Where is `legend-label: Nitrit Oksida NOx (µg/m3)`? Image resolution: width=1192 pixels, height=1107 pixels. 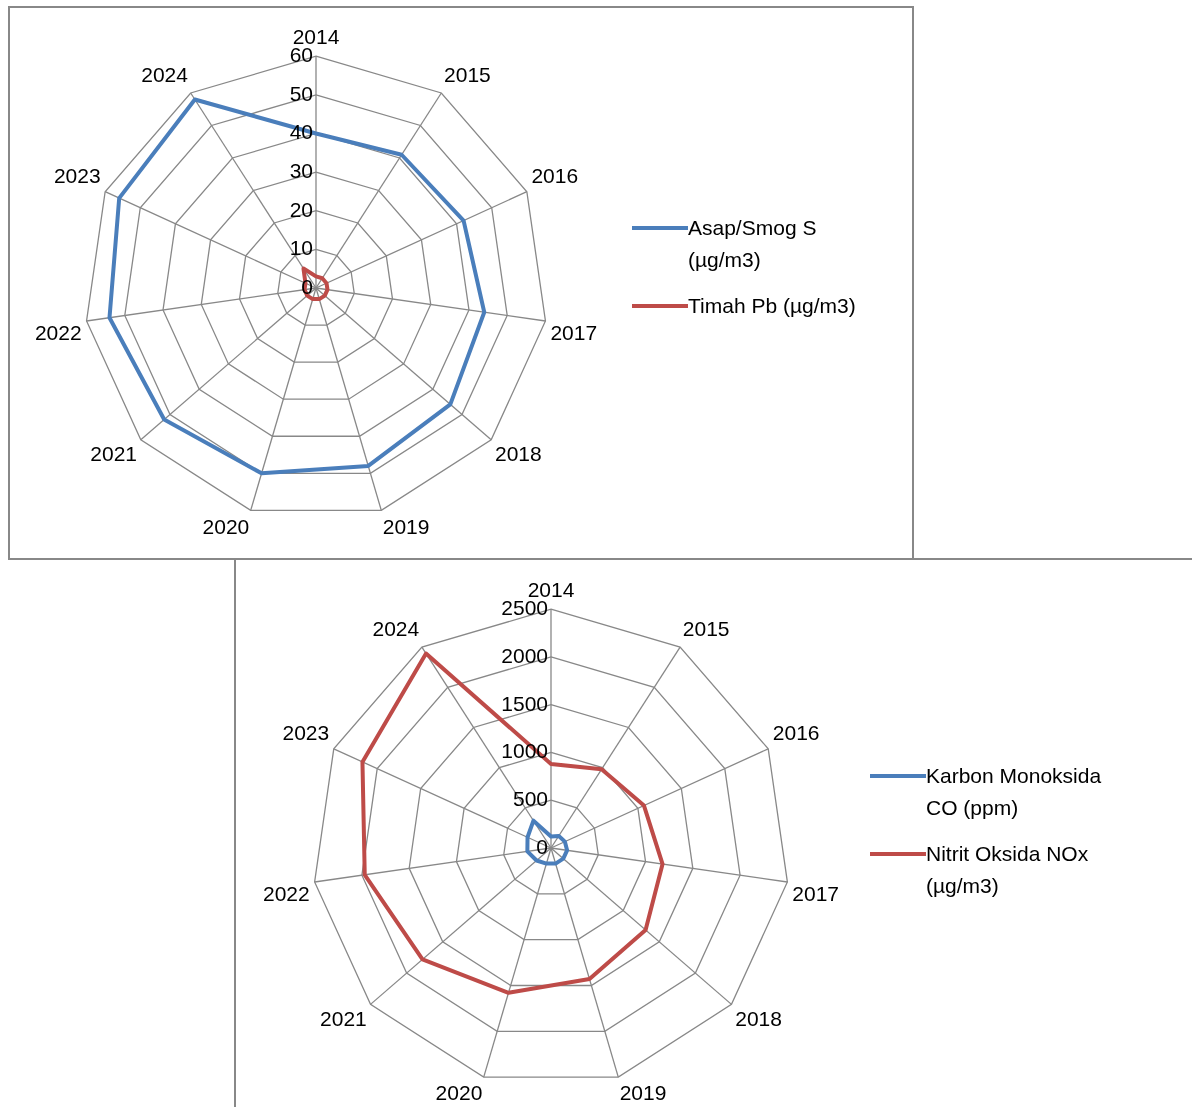 legend-label: Nitrit Oksida NOx (µg/m3) is located at coordinates (1008, 870).